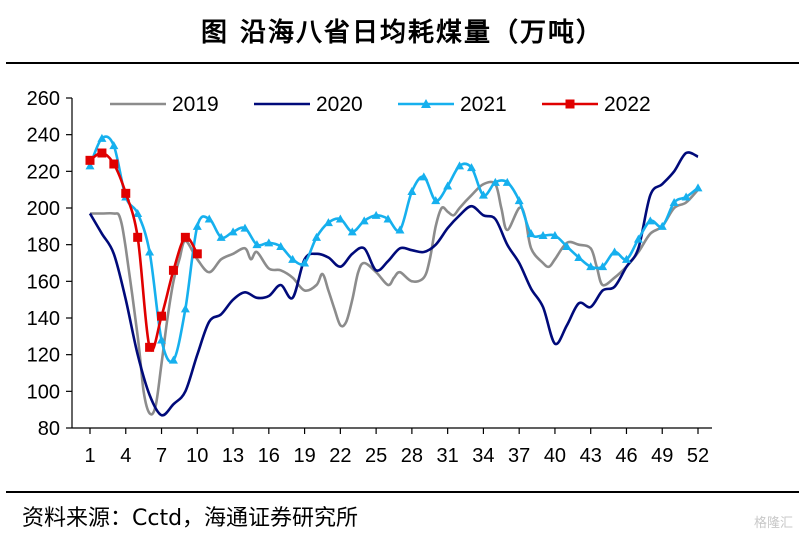 The width and height of the screenshot is (805, 542). Describe the element at coordinates (402, 63) in the screenshot. I see `title-rule` at that location.